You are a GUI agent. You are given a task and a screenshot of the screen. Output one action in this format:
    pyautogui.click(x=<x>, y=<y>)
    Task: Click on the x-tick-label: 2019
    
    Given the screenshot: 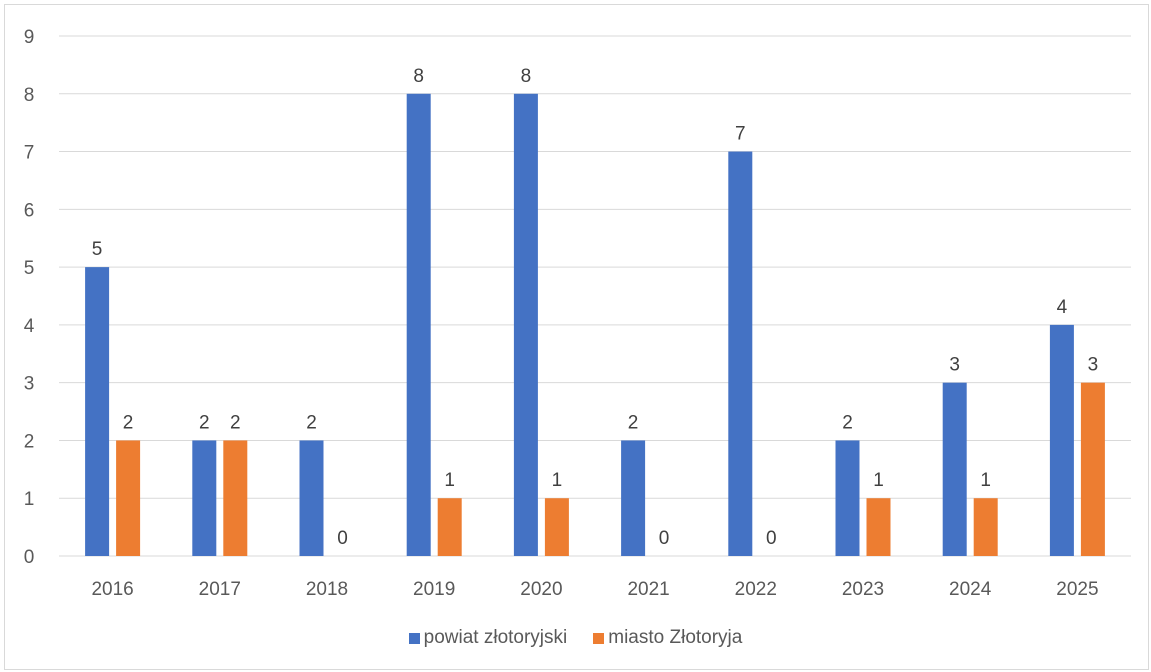 What is the action you would take?
    pyautogui.click(x=434, y=589)
    